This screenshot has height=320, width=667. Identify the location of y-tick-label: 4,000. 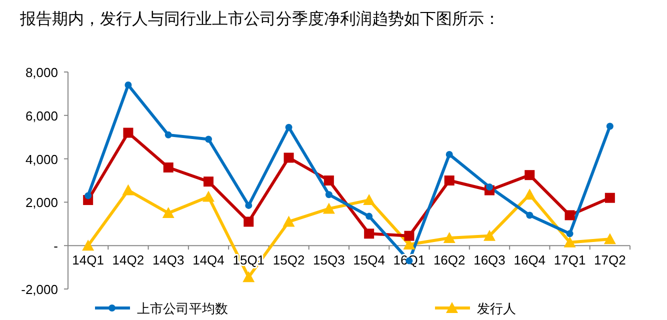
(41, 159).